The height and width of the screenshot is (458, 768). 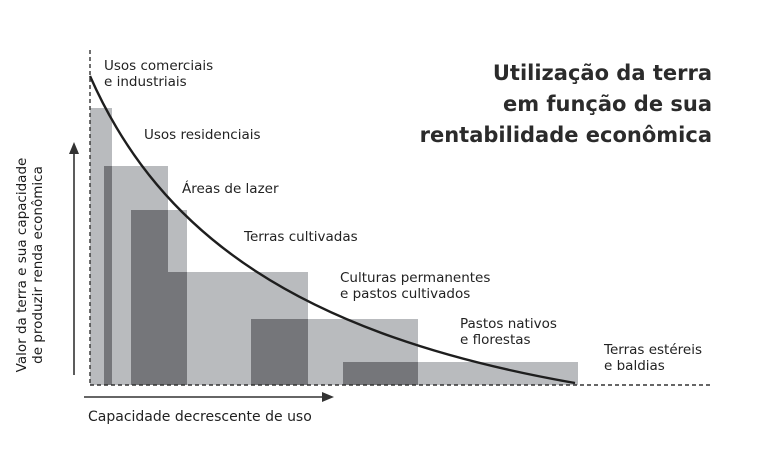 I want to click on label-residential: Usos residenciais, so click(x=202, y=135).